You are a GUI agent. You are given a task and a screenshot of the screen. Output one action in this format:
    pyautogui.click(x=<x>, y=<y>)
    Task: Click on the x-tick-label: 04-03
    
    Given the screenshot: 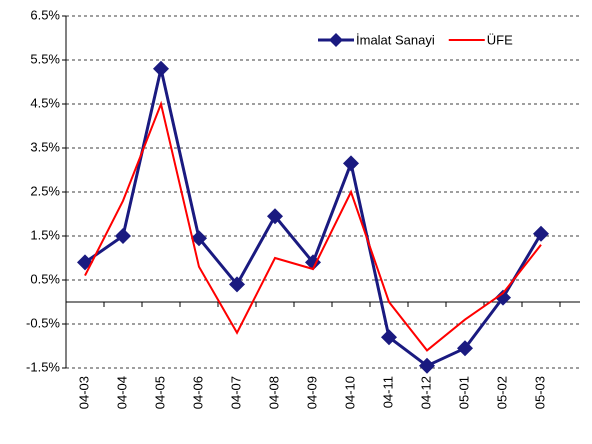 What is the action you would take?
    pyautogui.click(x=83, y=392)
    